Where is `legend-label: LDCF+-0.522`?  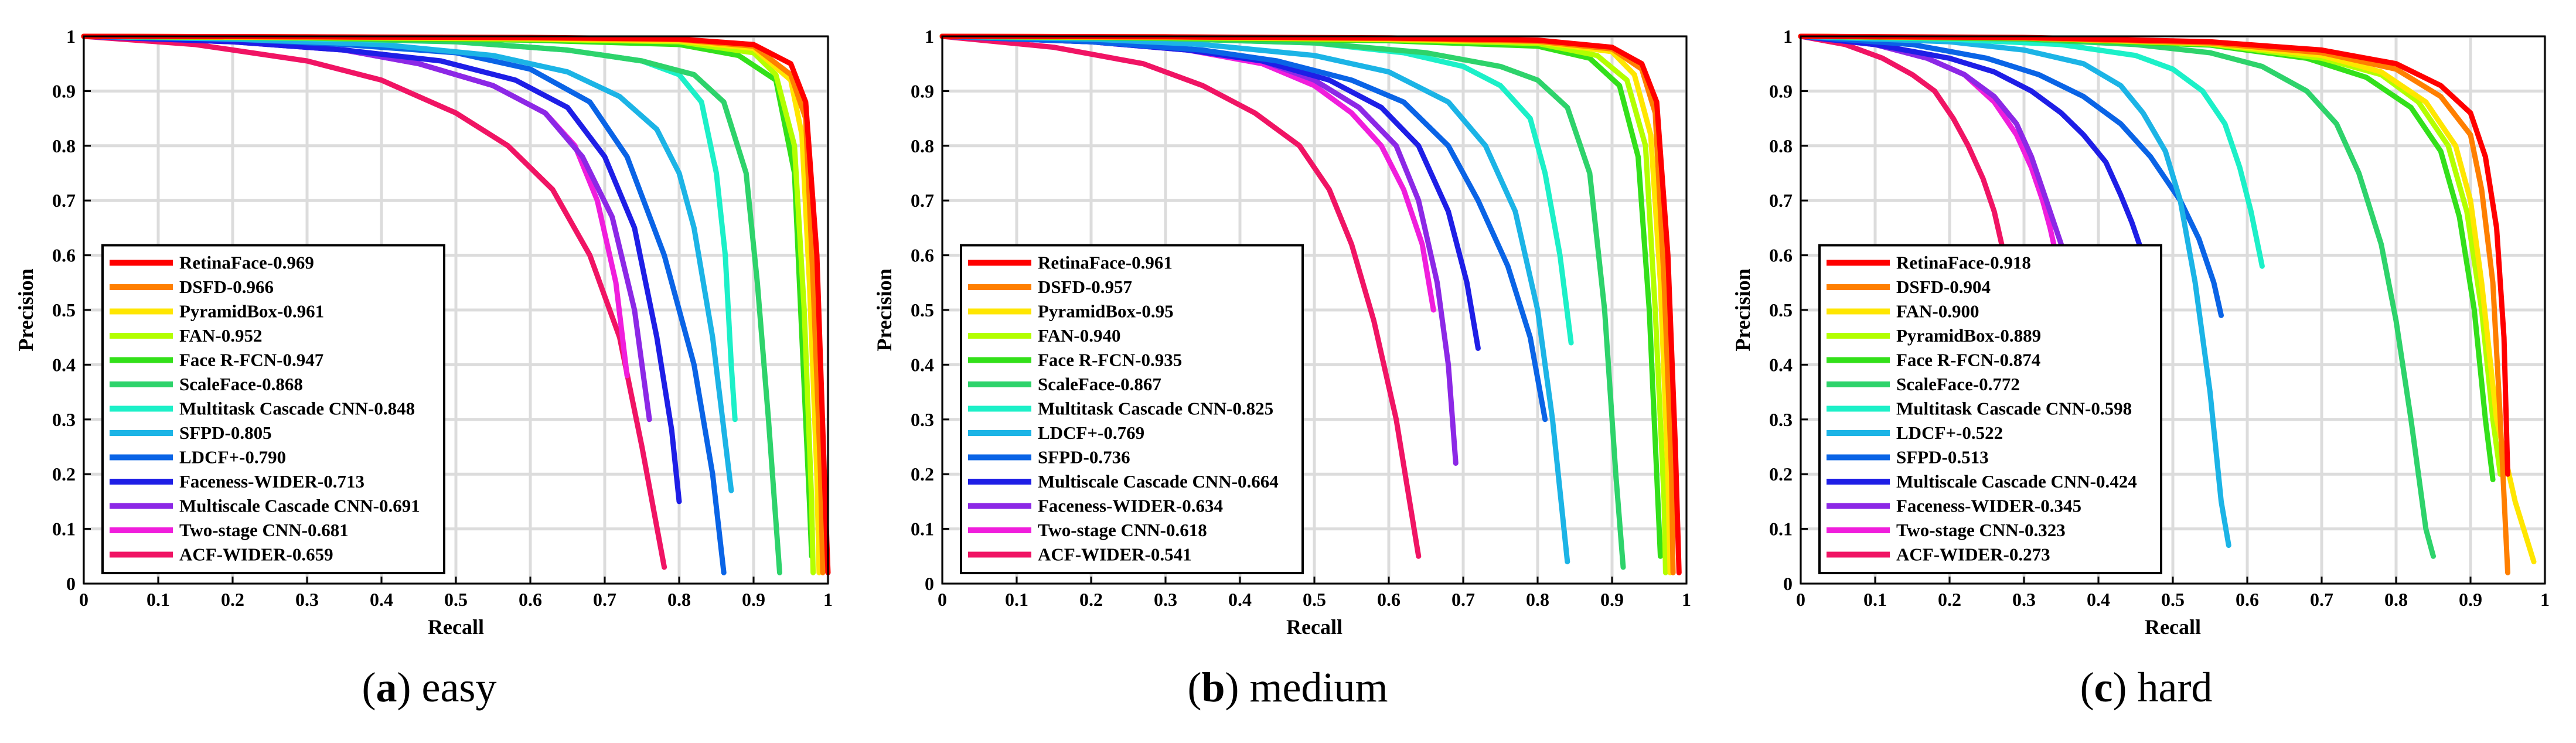 legend-label: LDCF+-0.522 is located at coordinates (1949, 432).